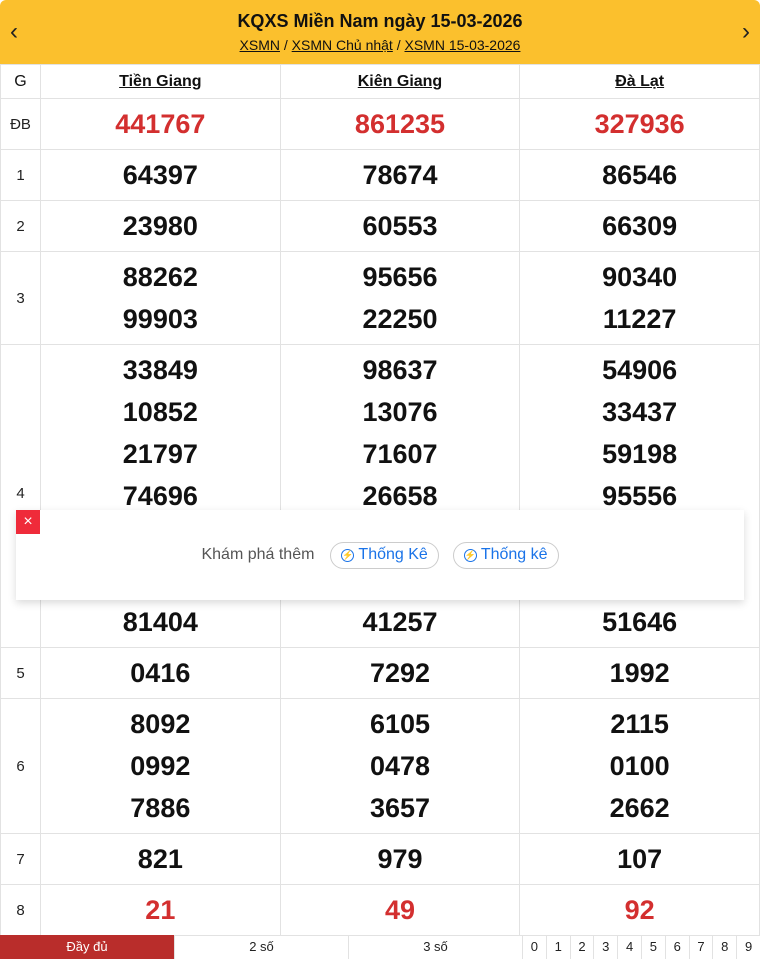 The width and height of the screenshot is (760, 959). I want to click on explore-more-label: Khám phá thêm, so click(258, 554).